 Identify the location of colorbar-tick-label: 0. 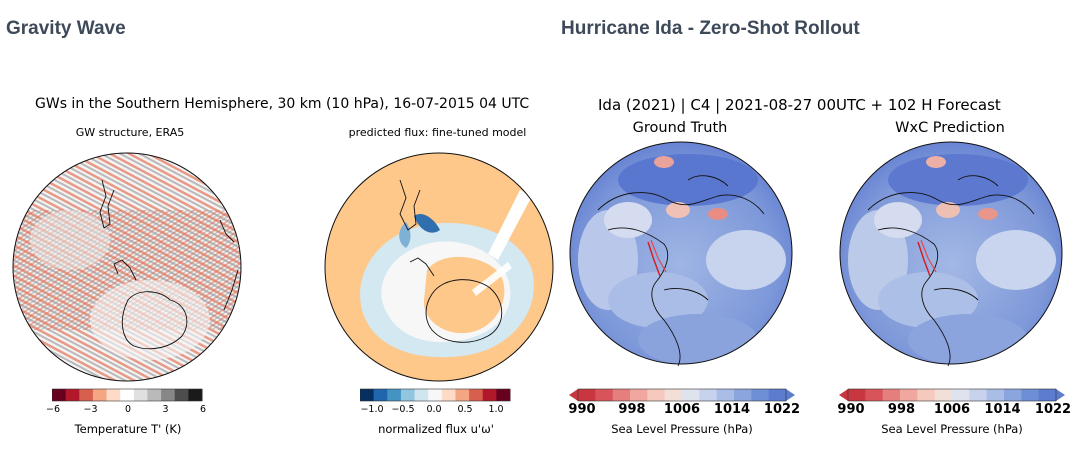
(128, 409).